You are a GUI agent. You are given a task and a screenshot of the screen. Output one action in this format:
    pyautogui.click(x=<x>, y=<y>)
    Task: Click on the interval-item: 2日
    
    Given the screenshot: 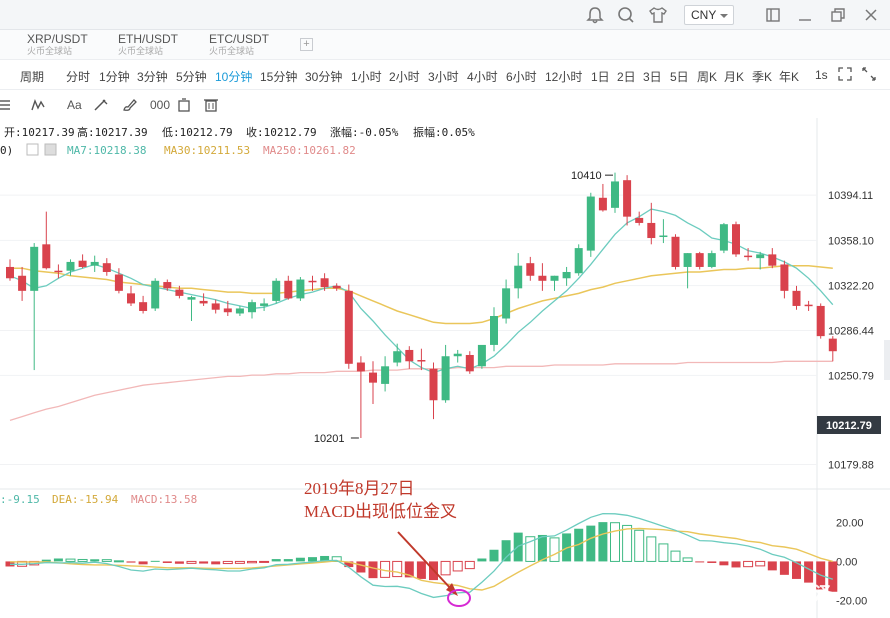 What is the action you would take?
    pyautogui.click(x=626, y=77)
    